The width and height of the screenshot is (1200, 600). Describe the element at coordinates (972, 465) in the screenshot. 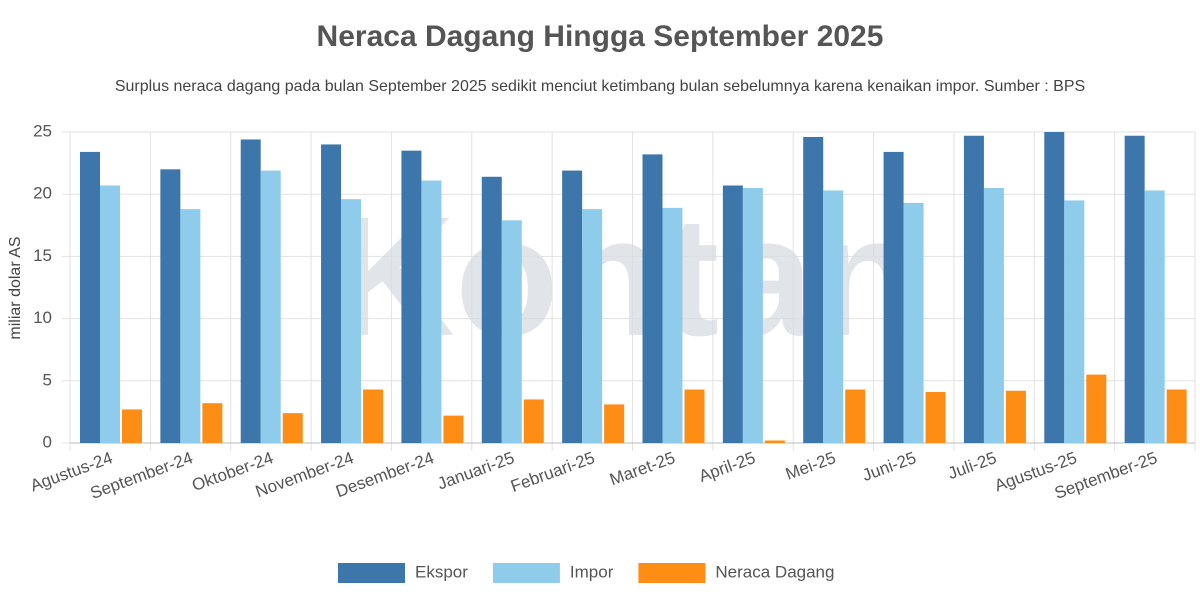

I see `x-tick-label: Juli-25` at that location.